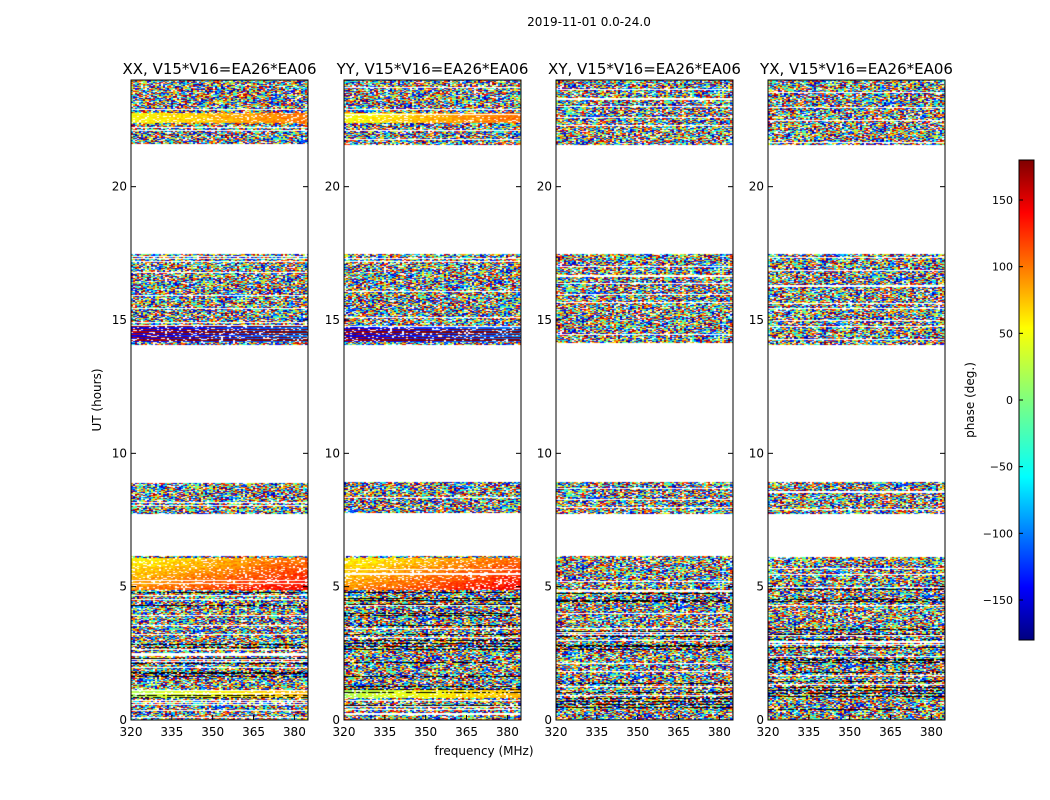  What do you see at coordinates (219, 69) in the screenshot?
I see `panel-title: XX, V15*V16=EA26*EA06` at bounding box center [219, 69].